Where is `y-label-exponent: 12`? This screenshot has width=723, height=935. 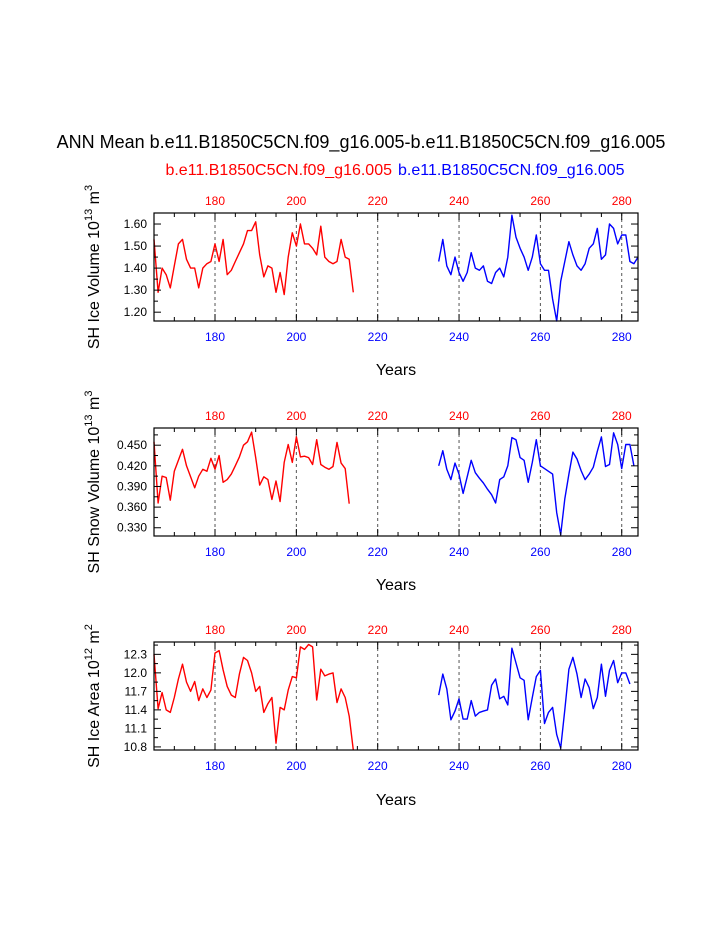
y-label-exponent: 12 is located at coordinates (89, 654).